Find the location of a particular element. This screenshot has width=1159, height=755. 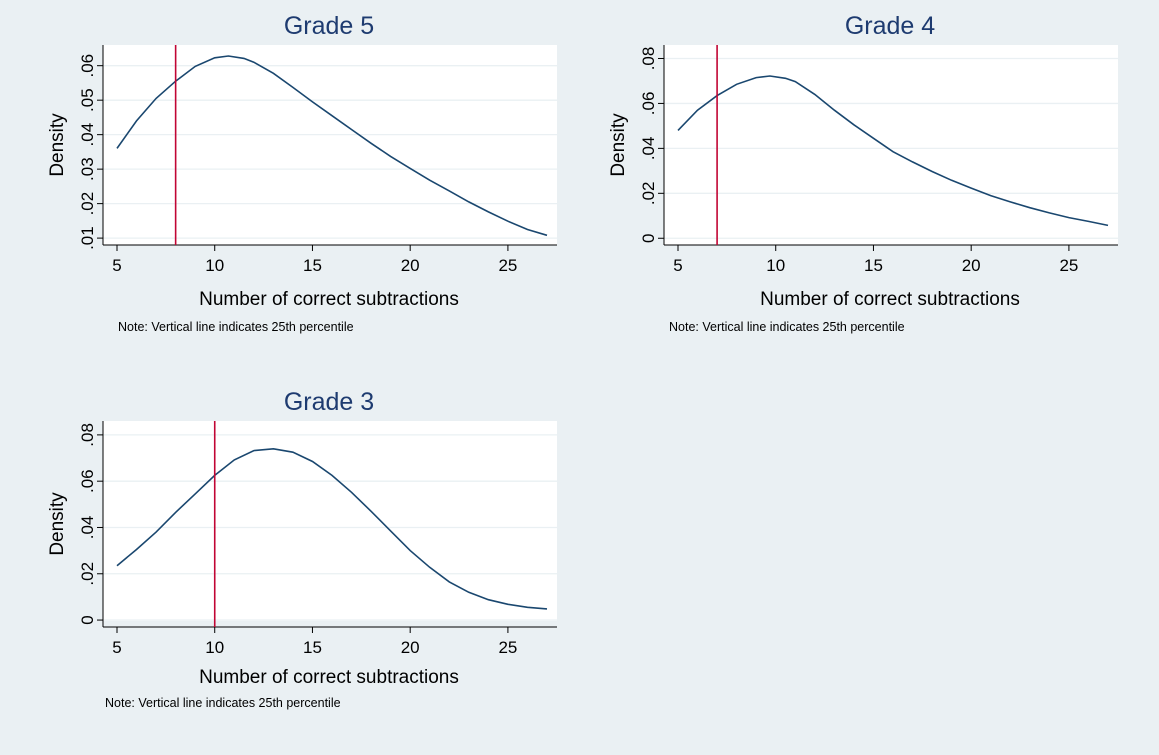

y-tick-label: .03 is located at coordinates (87, 169).